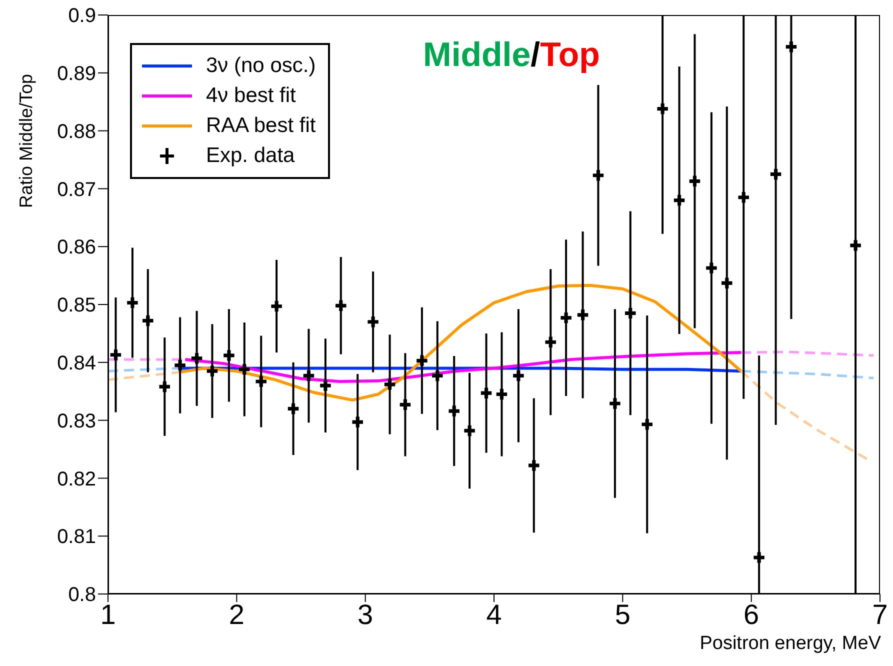 Image resolution: width=893 pixels, height=666 pixels. Describe the element at coordinates (82, 595) in the screenshot. I see `y-tick-label: 0.8` at that location.